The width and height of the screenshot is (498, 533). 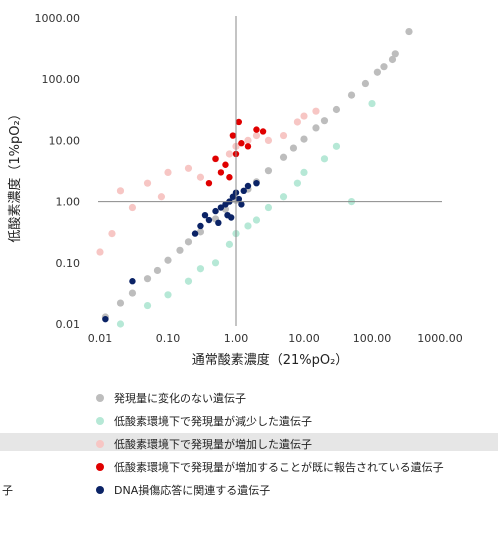 What do you see at coordinates (61, 79) in the screenshot?
I see `y-tick-label: 100.00` at bounding box center [61, 79].